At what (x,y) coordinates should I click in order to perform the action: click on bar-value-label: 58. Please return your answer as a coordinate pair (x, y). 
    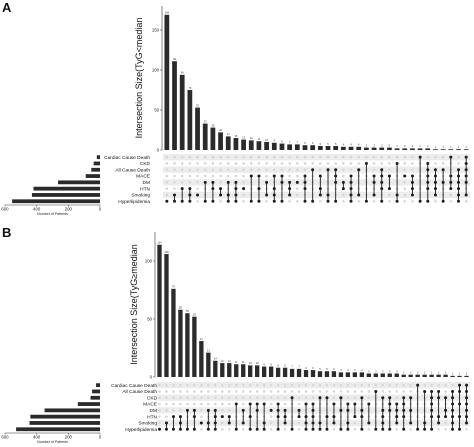
    Looking at the image, I should click on (180, 308).